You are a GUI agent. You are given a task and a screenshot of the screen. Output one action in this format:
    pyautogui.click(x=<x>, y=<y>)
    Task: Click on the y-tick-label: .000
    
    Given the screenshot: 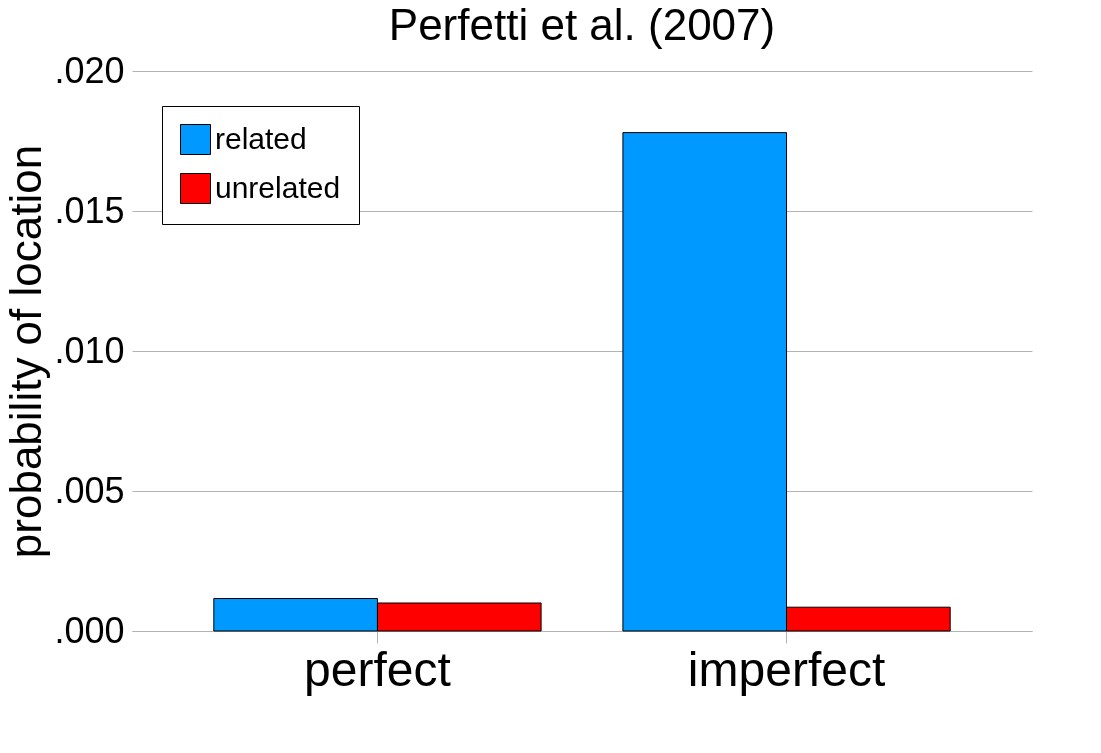 What is the action you would take?
    pyautogui.click(x=89, y=630)
    